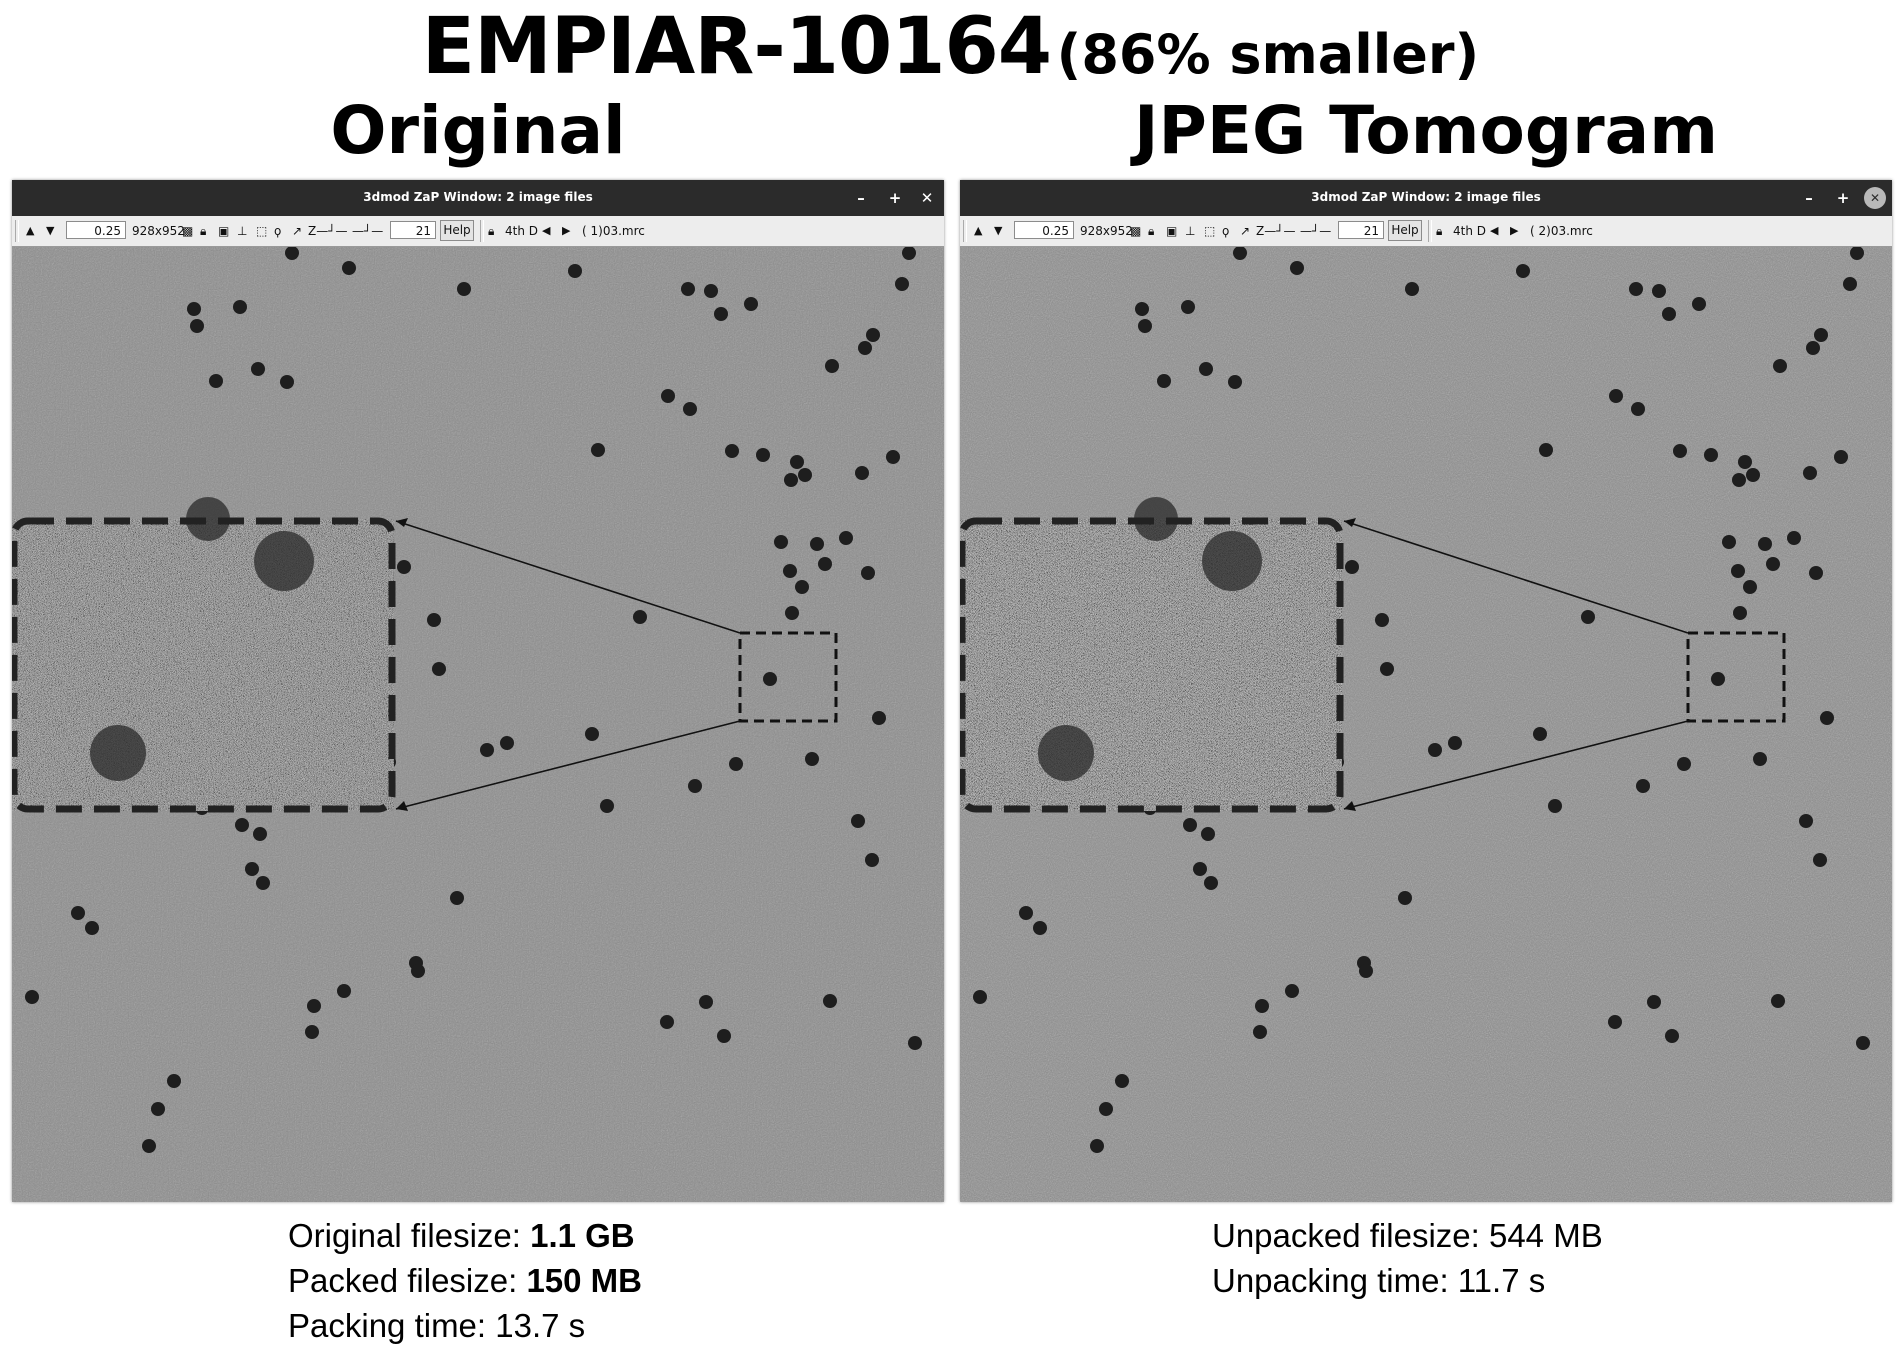  Describe the element at coordinates (1561, 231) in the screenshot. I see `file-label: ( 2)03.mrc` at that location.